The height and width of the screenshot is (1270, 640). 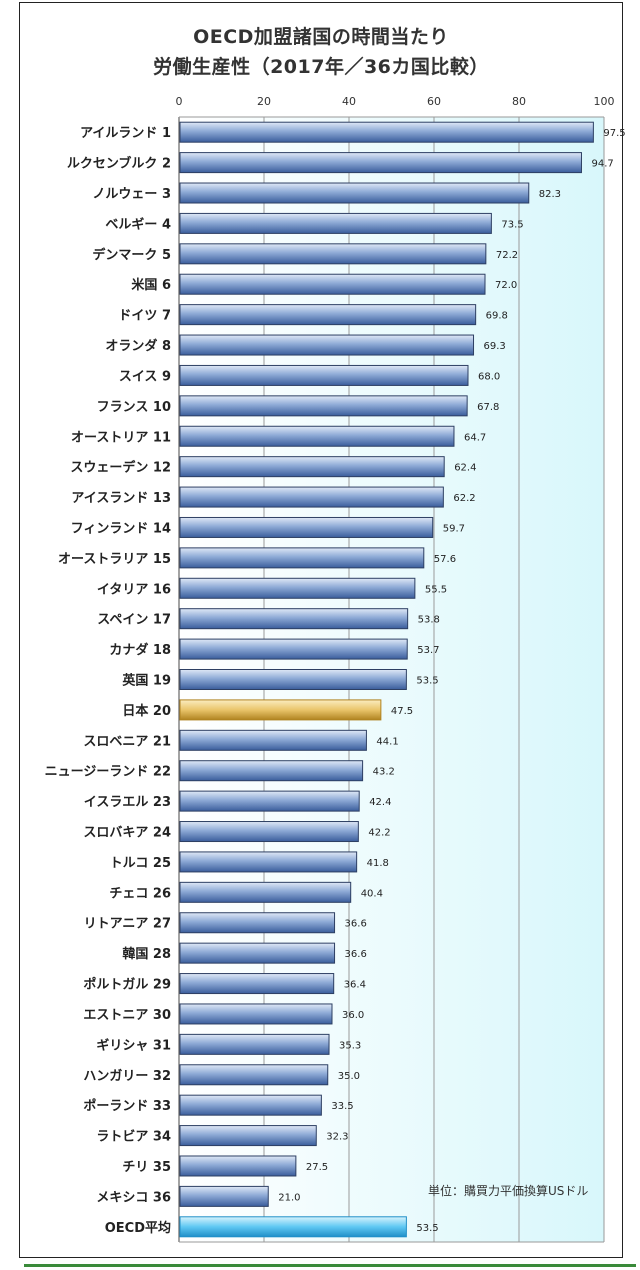 I want to click on category-label: オランダ 8, so click(x=138, y=346).